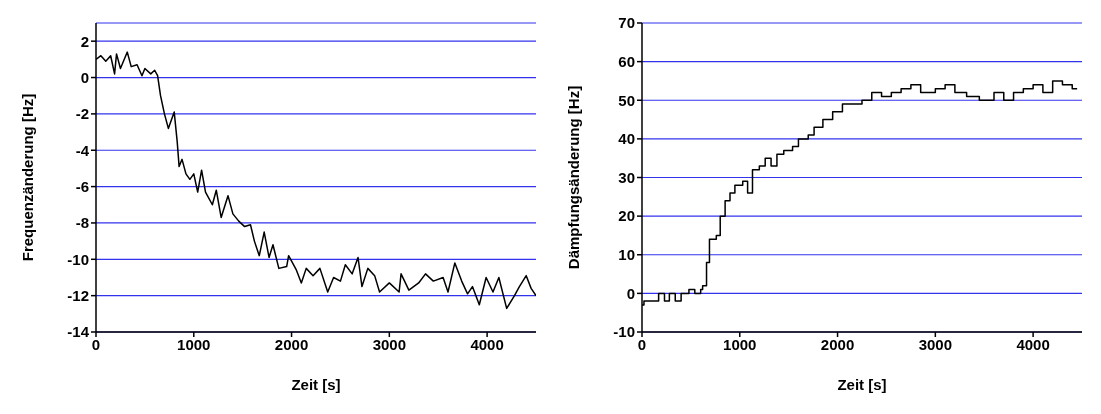 The width and height of the screenshot is (1101, 414). I want to click on y-tick-label: 20, so click(626, 216).